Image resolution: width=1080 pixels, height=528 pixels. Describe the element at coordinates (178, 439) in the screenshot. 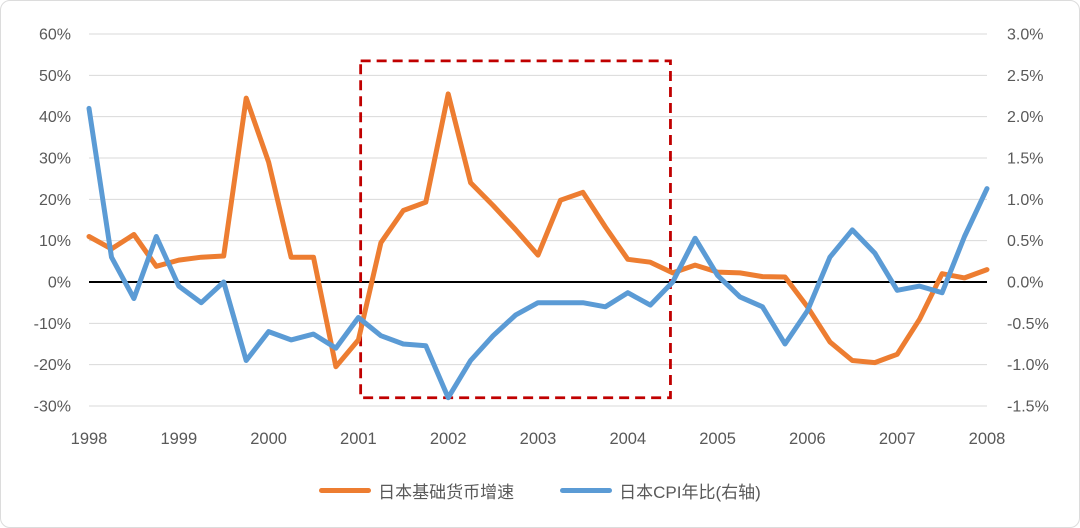

I see `x-axis-year-label: 1999` at that location.